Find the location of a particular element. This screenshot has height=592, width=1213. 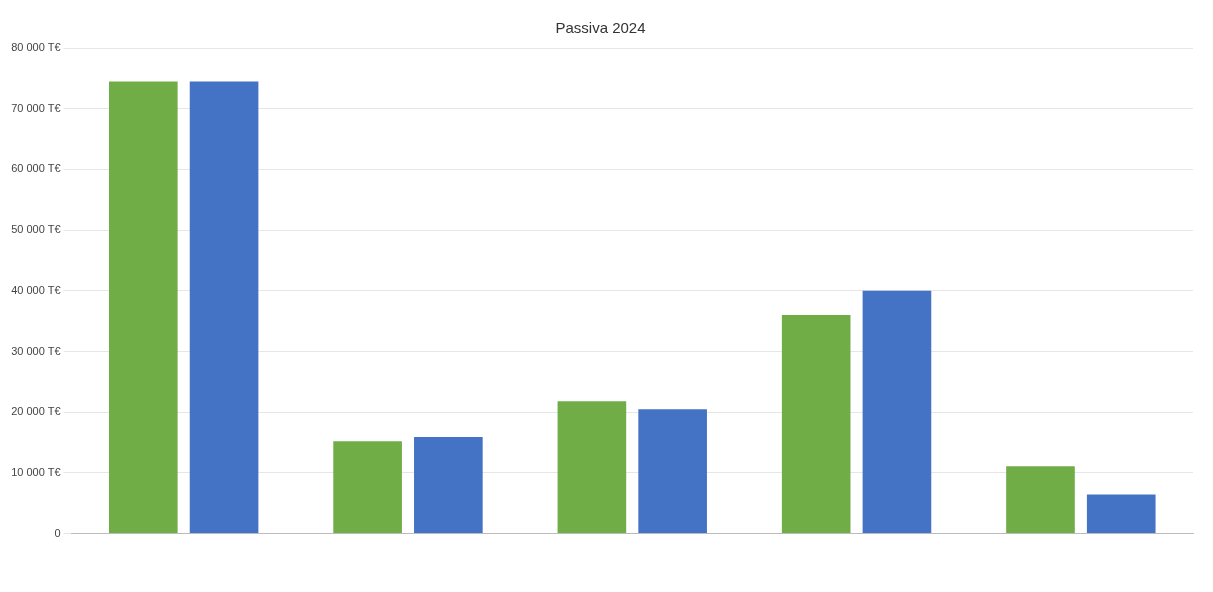

chart-title: Passiva 2024 is located at coordinates (600, 28).